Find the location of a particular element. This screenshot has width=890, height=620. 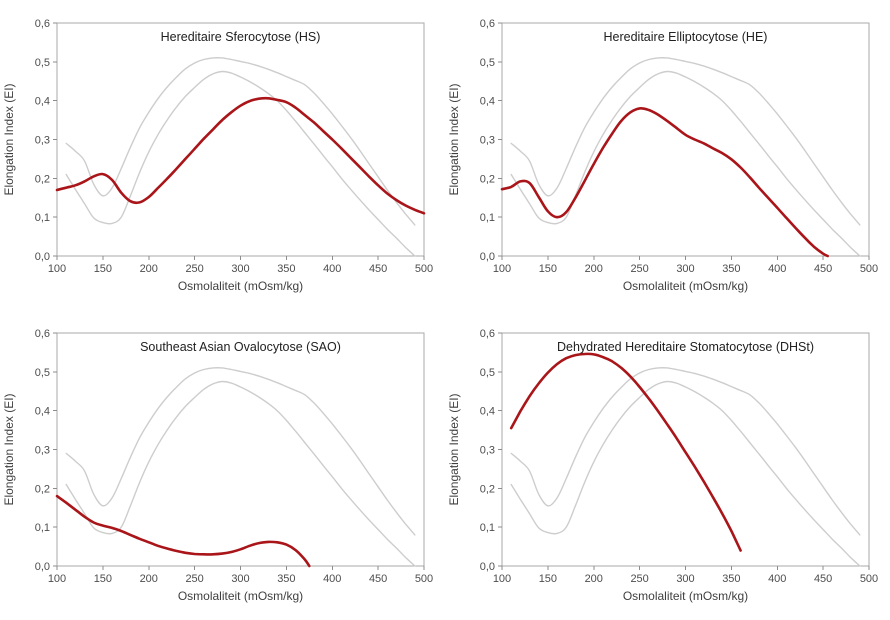

chart-title: Hereditaire Elliptocytose (HE) is located at coordinates (686, 37).